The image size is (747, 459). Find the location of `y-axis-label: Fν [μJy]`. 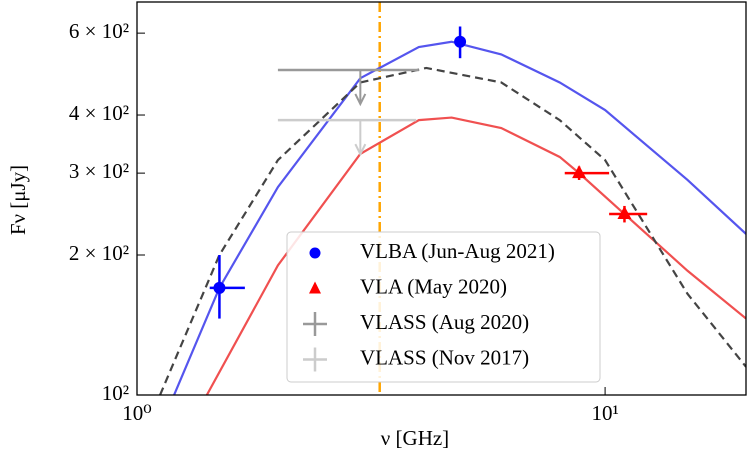

y-axis-label: Fν [μJy] is located at coordinates (18, 200).